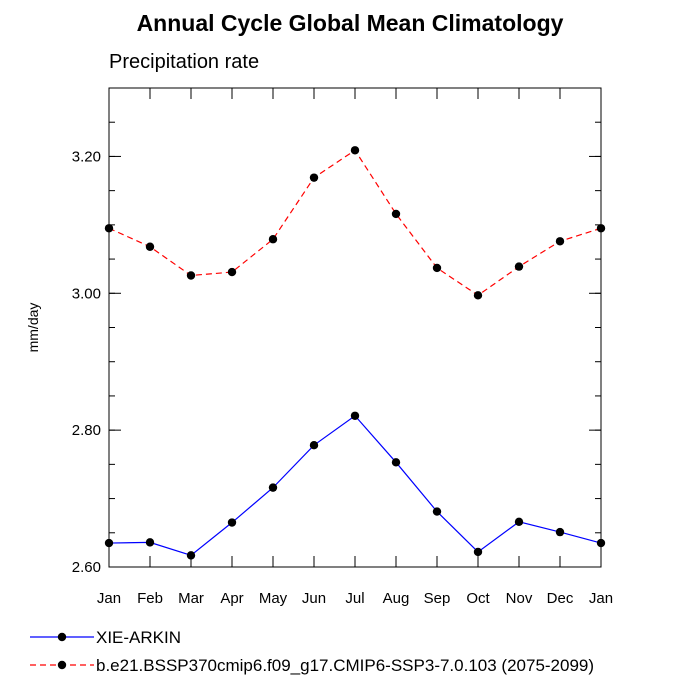 The width and height of the screenshot is (700, 700). I want to click on y-axis-label: mm/day, so click(33, 328).